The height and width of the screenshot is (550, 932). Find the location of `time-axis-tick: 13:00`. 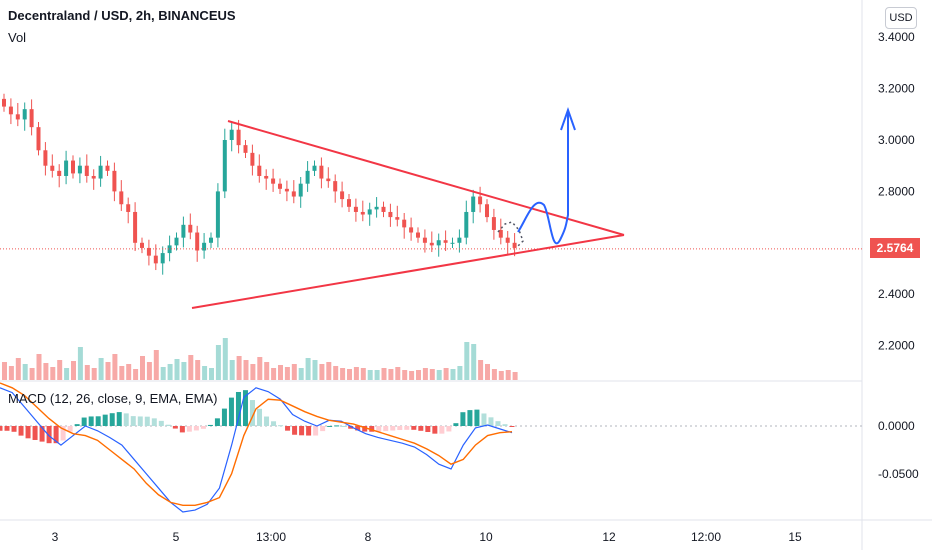

time-axis-tick: 13:00 is located at coordinates (271, 537).